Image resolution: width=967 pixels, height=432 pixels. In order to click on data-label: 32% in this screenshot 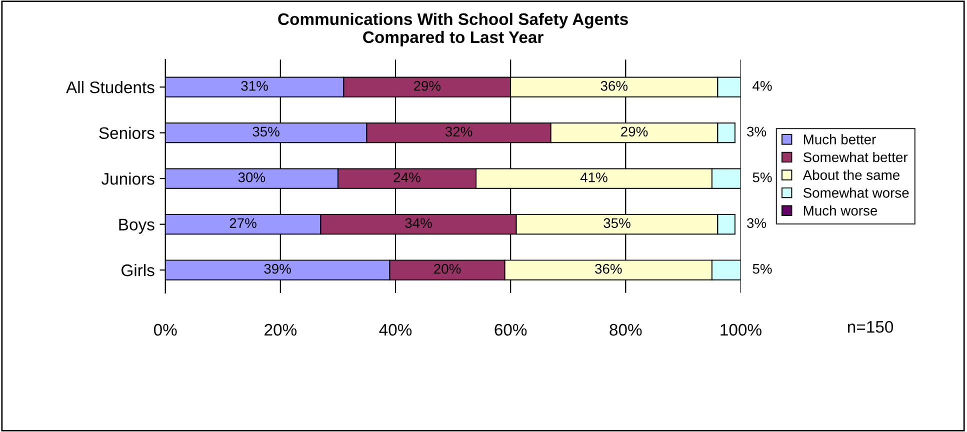, I will do `click(458, 131)`.